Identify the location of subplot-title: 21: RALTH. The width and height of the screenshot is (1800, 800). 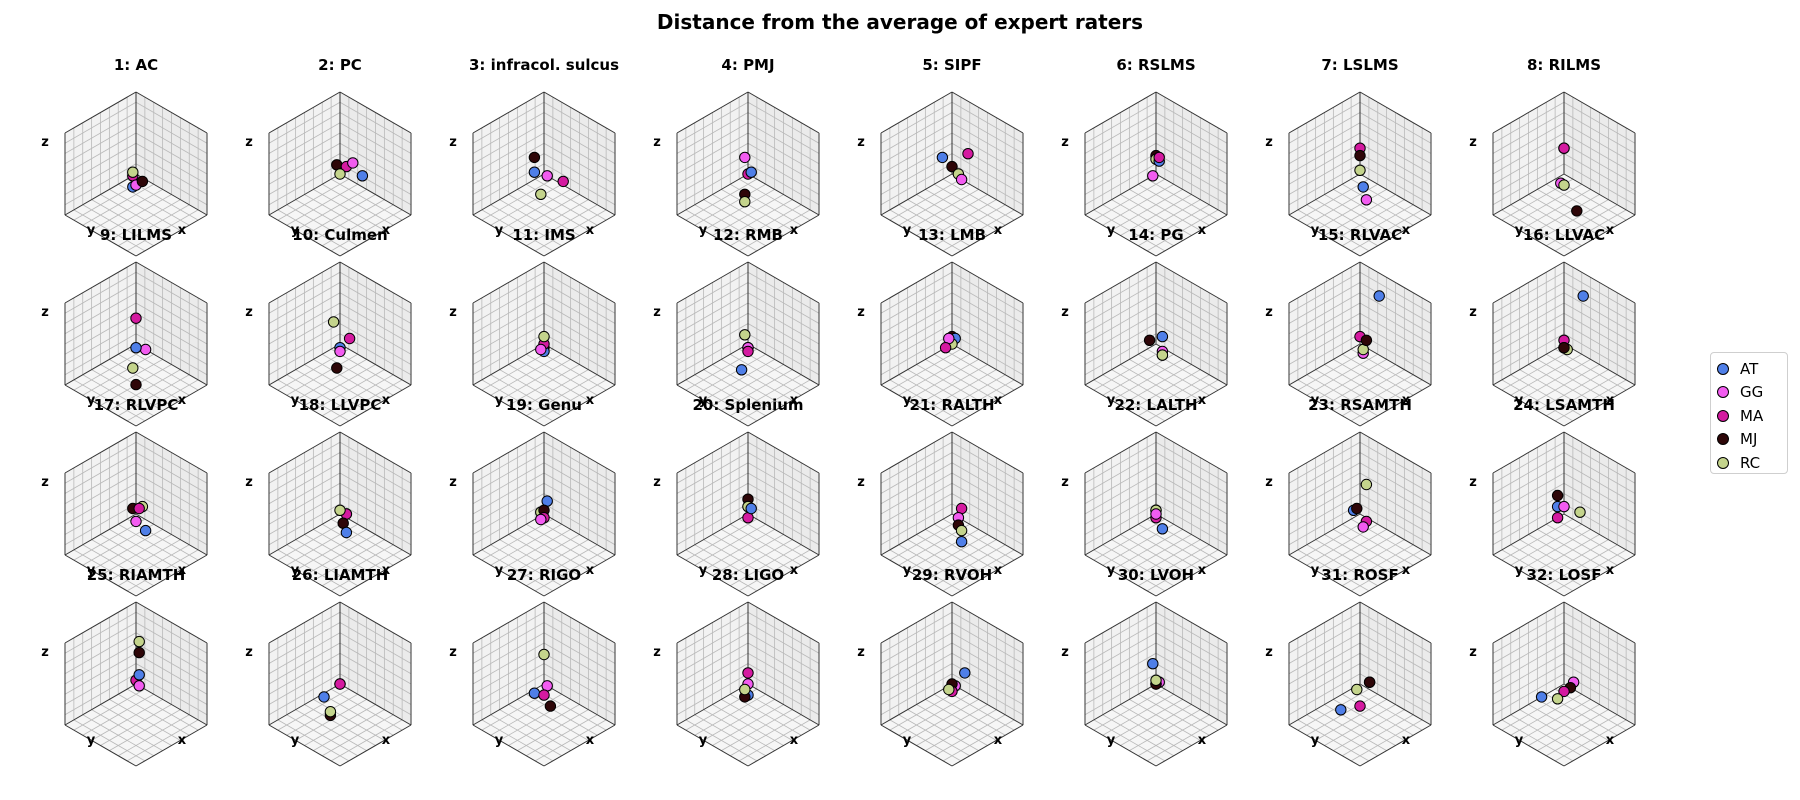
(951, 405).